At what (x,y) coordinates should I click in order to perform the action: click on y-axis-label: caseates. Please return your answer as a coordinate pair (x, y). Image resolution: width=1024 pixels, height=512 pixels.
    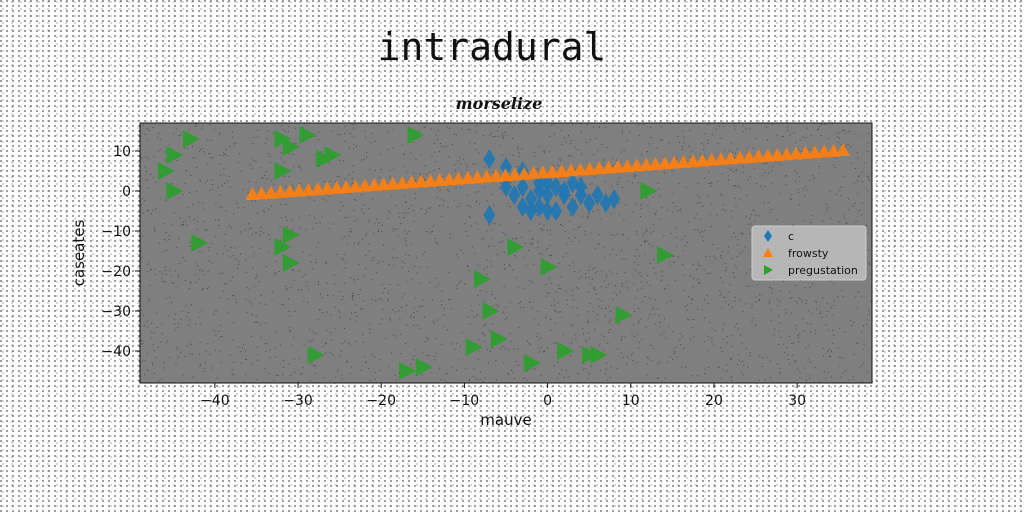
    Looking at the image, I should click on (79, 253).